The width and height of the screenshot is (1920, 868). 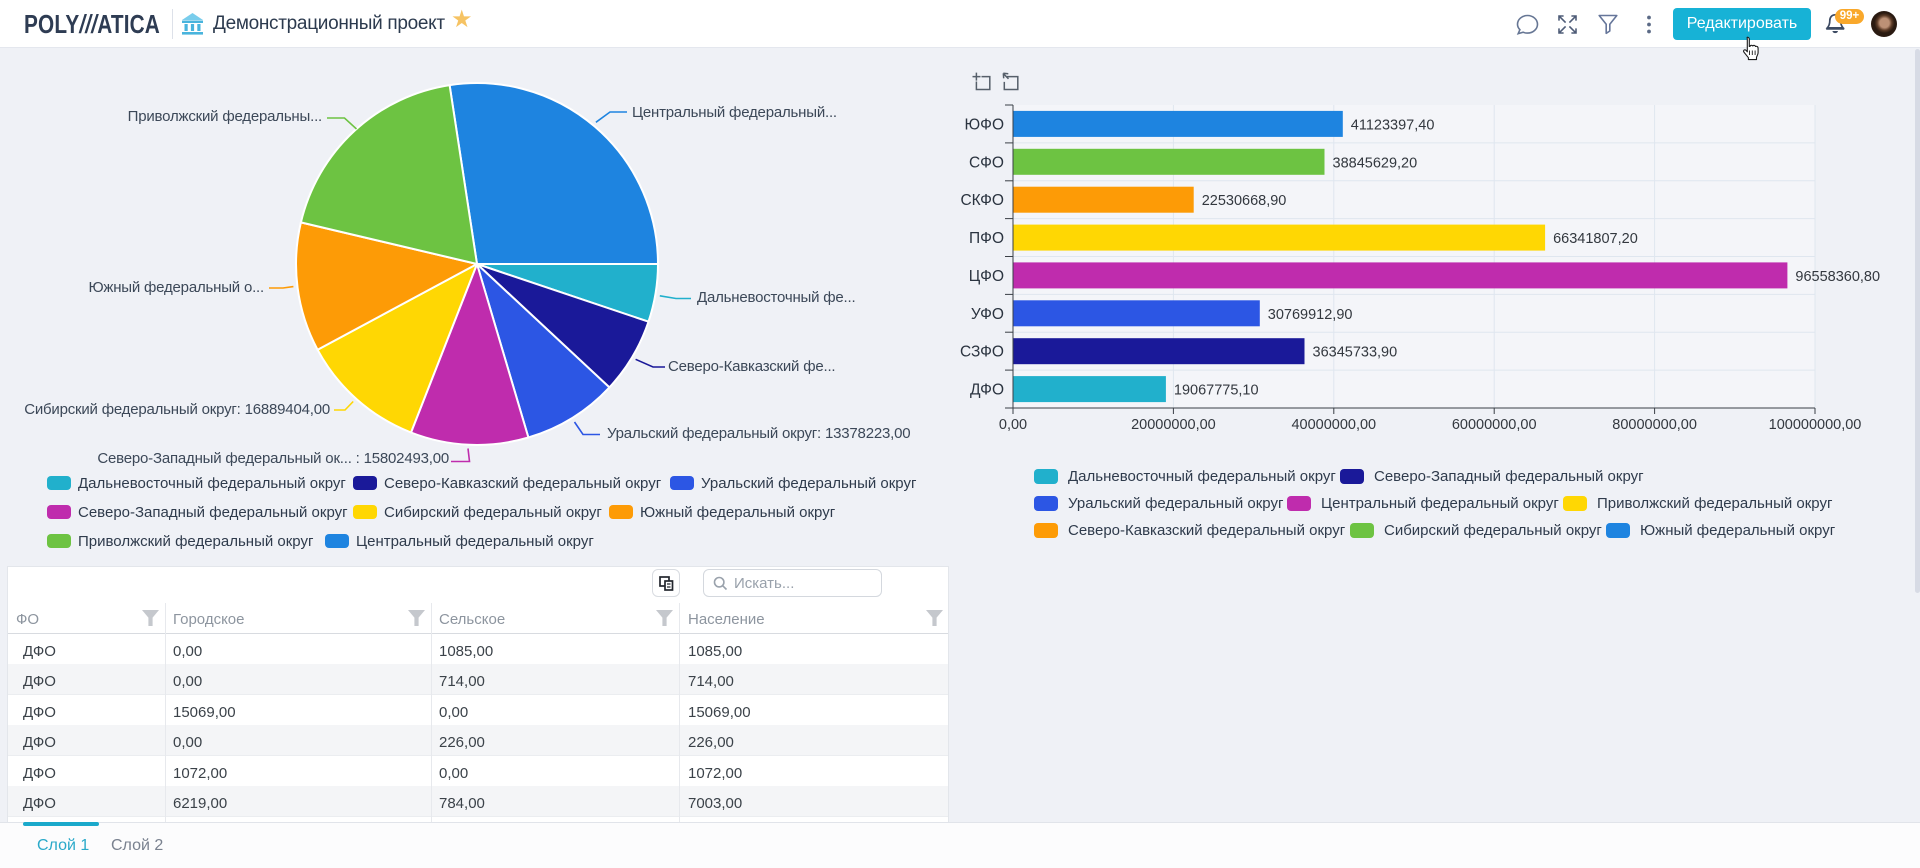 What do you see at coordinates (1013, 425) in the screenshot?
I see `svg-text: 0,00` at bounding box center [1013, 425].